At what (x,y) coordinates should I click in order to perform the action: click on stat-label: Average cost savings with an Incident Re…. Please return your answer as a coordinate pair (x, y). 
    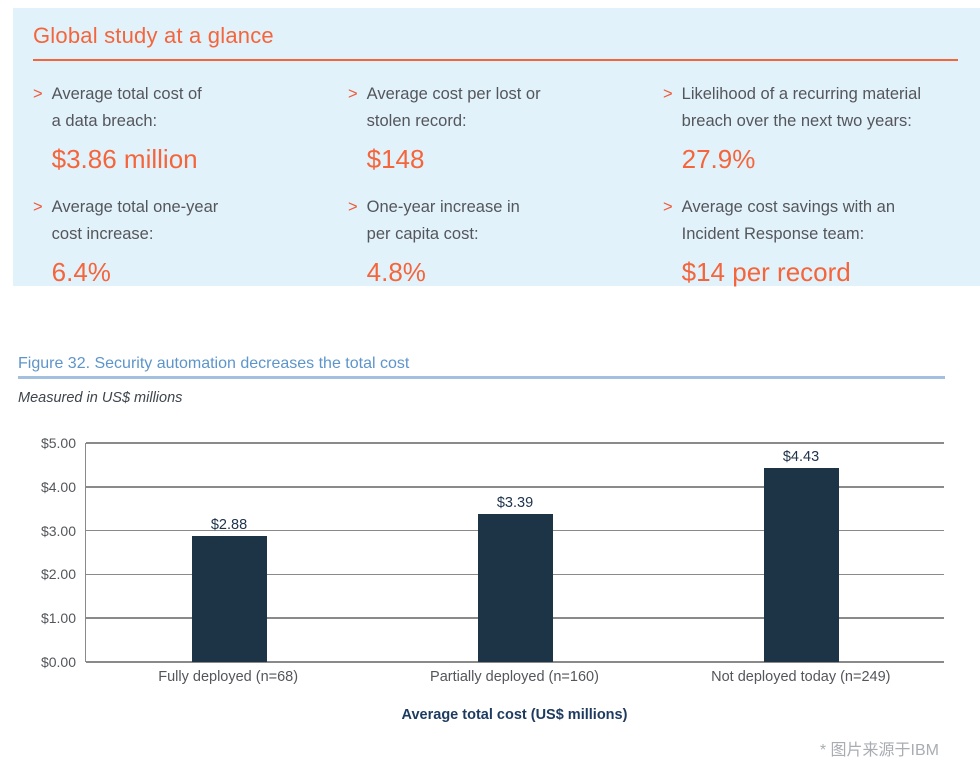
    Looking at the image, I should click on (788, 220).